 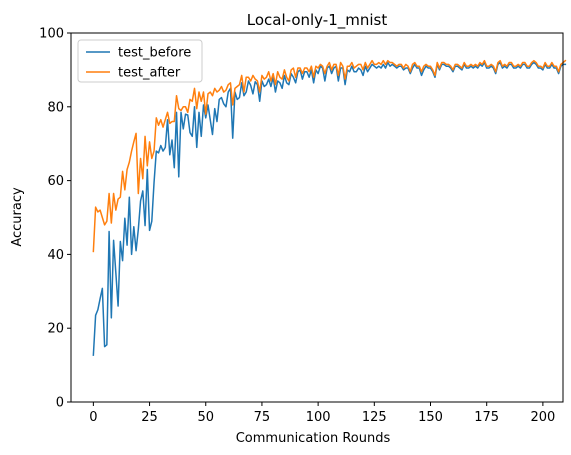 I want to click on x-tick-label: 25, so click(x=149, y=417).